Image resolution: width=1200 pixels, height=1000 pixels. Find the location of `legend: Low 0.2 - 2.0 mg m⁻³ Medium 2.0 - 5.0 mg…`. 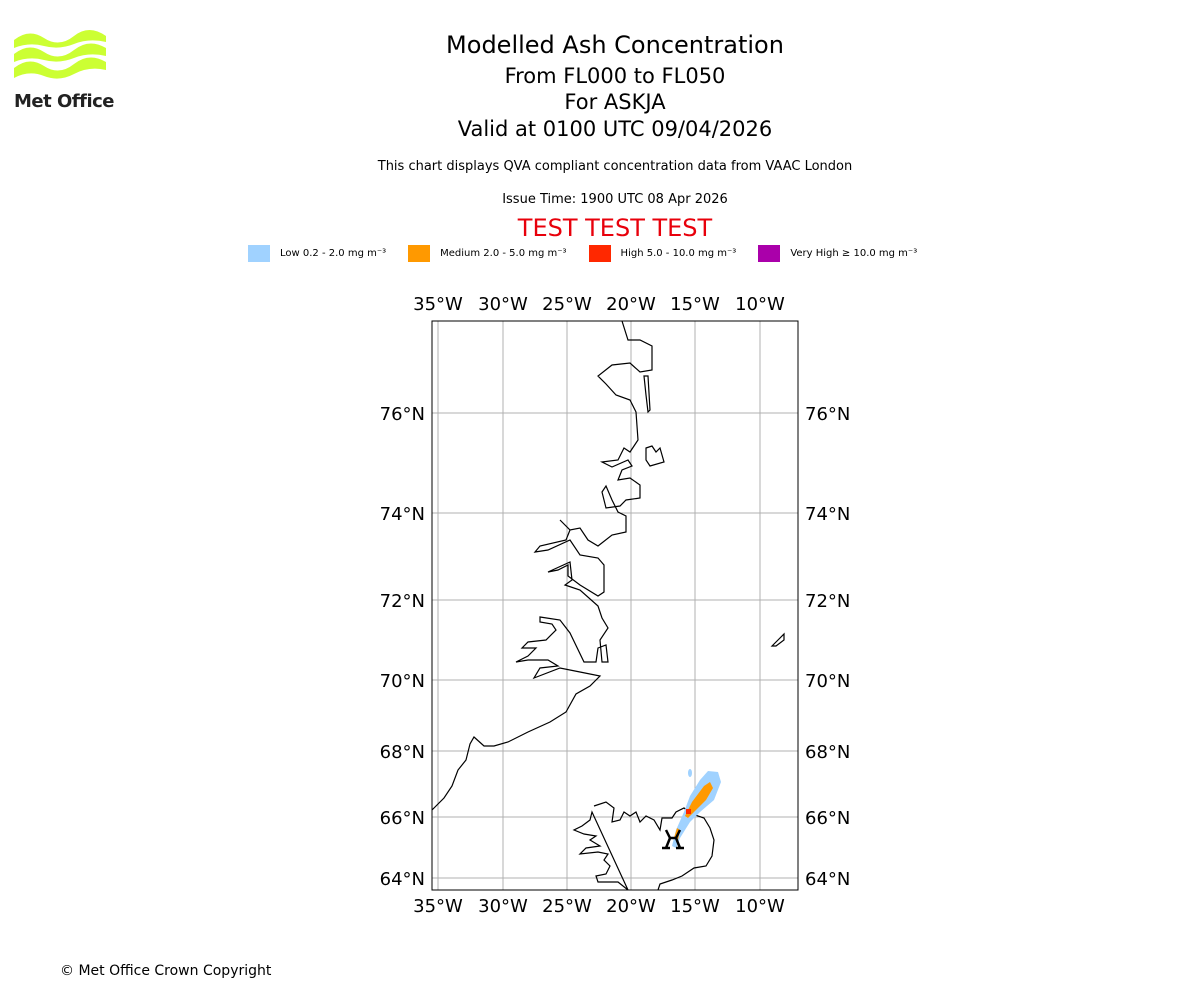

legend: Low 0.2 - 2.0 mg m⁻³ Medium 2.0 - 5.0 mg… is located at coordinates (593, 253).